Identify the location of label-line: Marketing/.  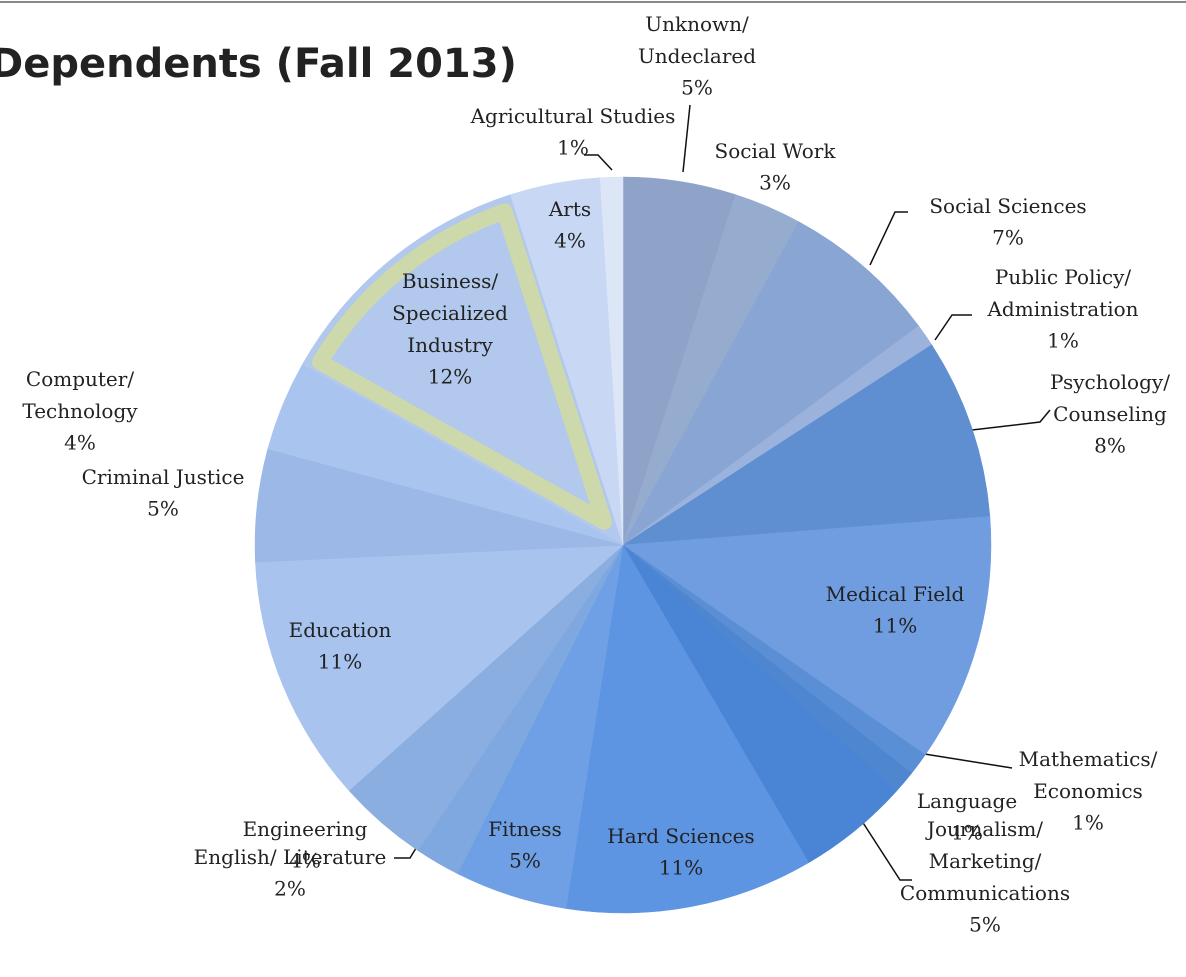
(985, 861).